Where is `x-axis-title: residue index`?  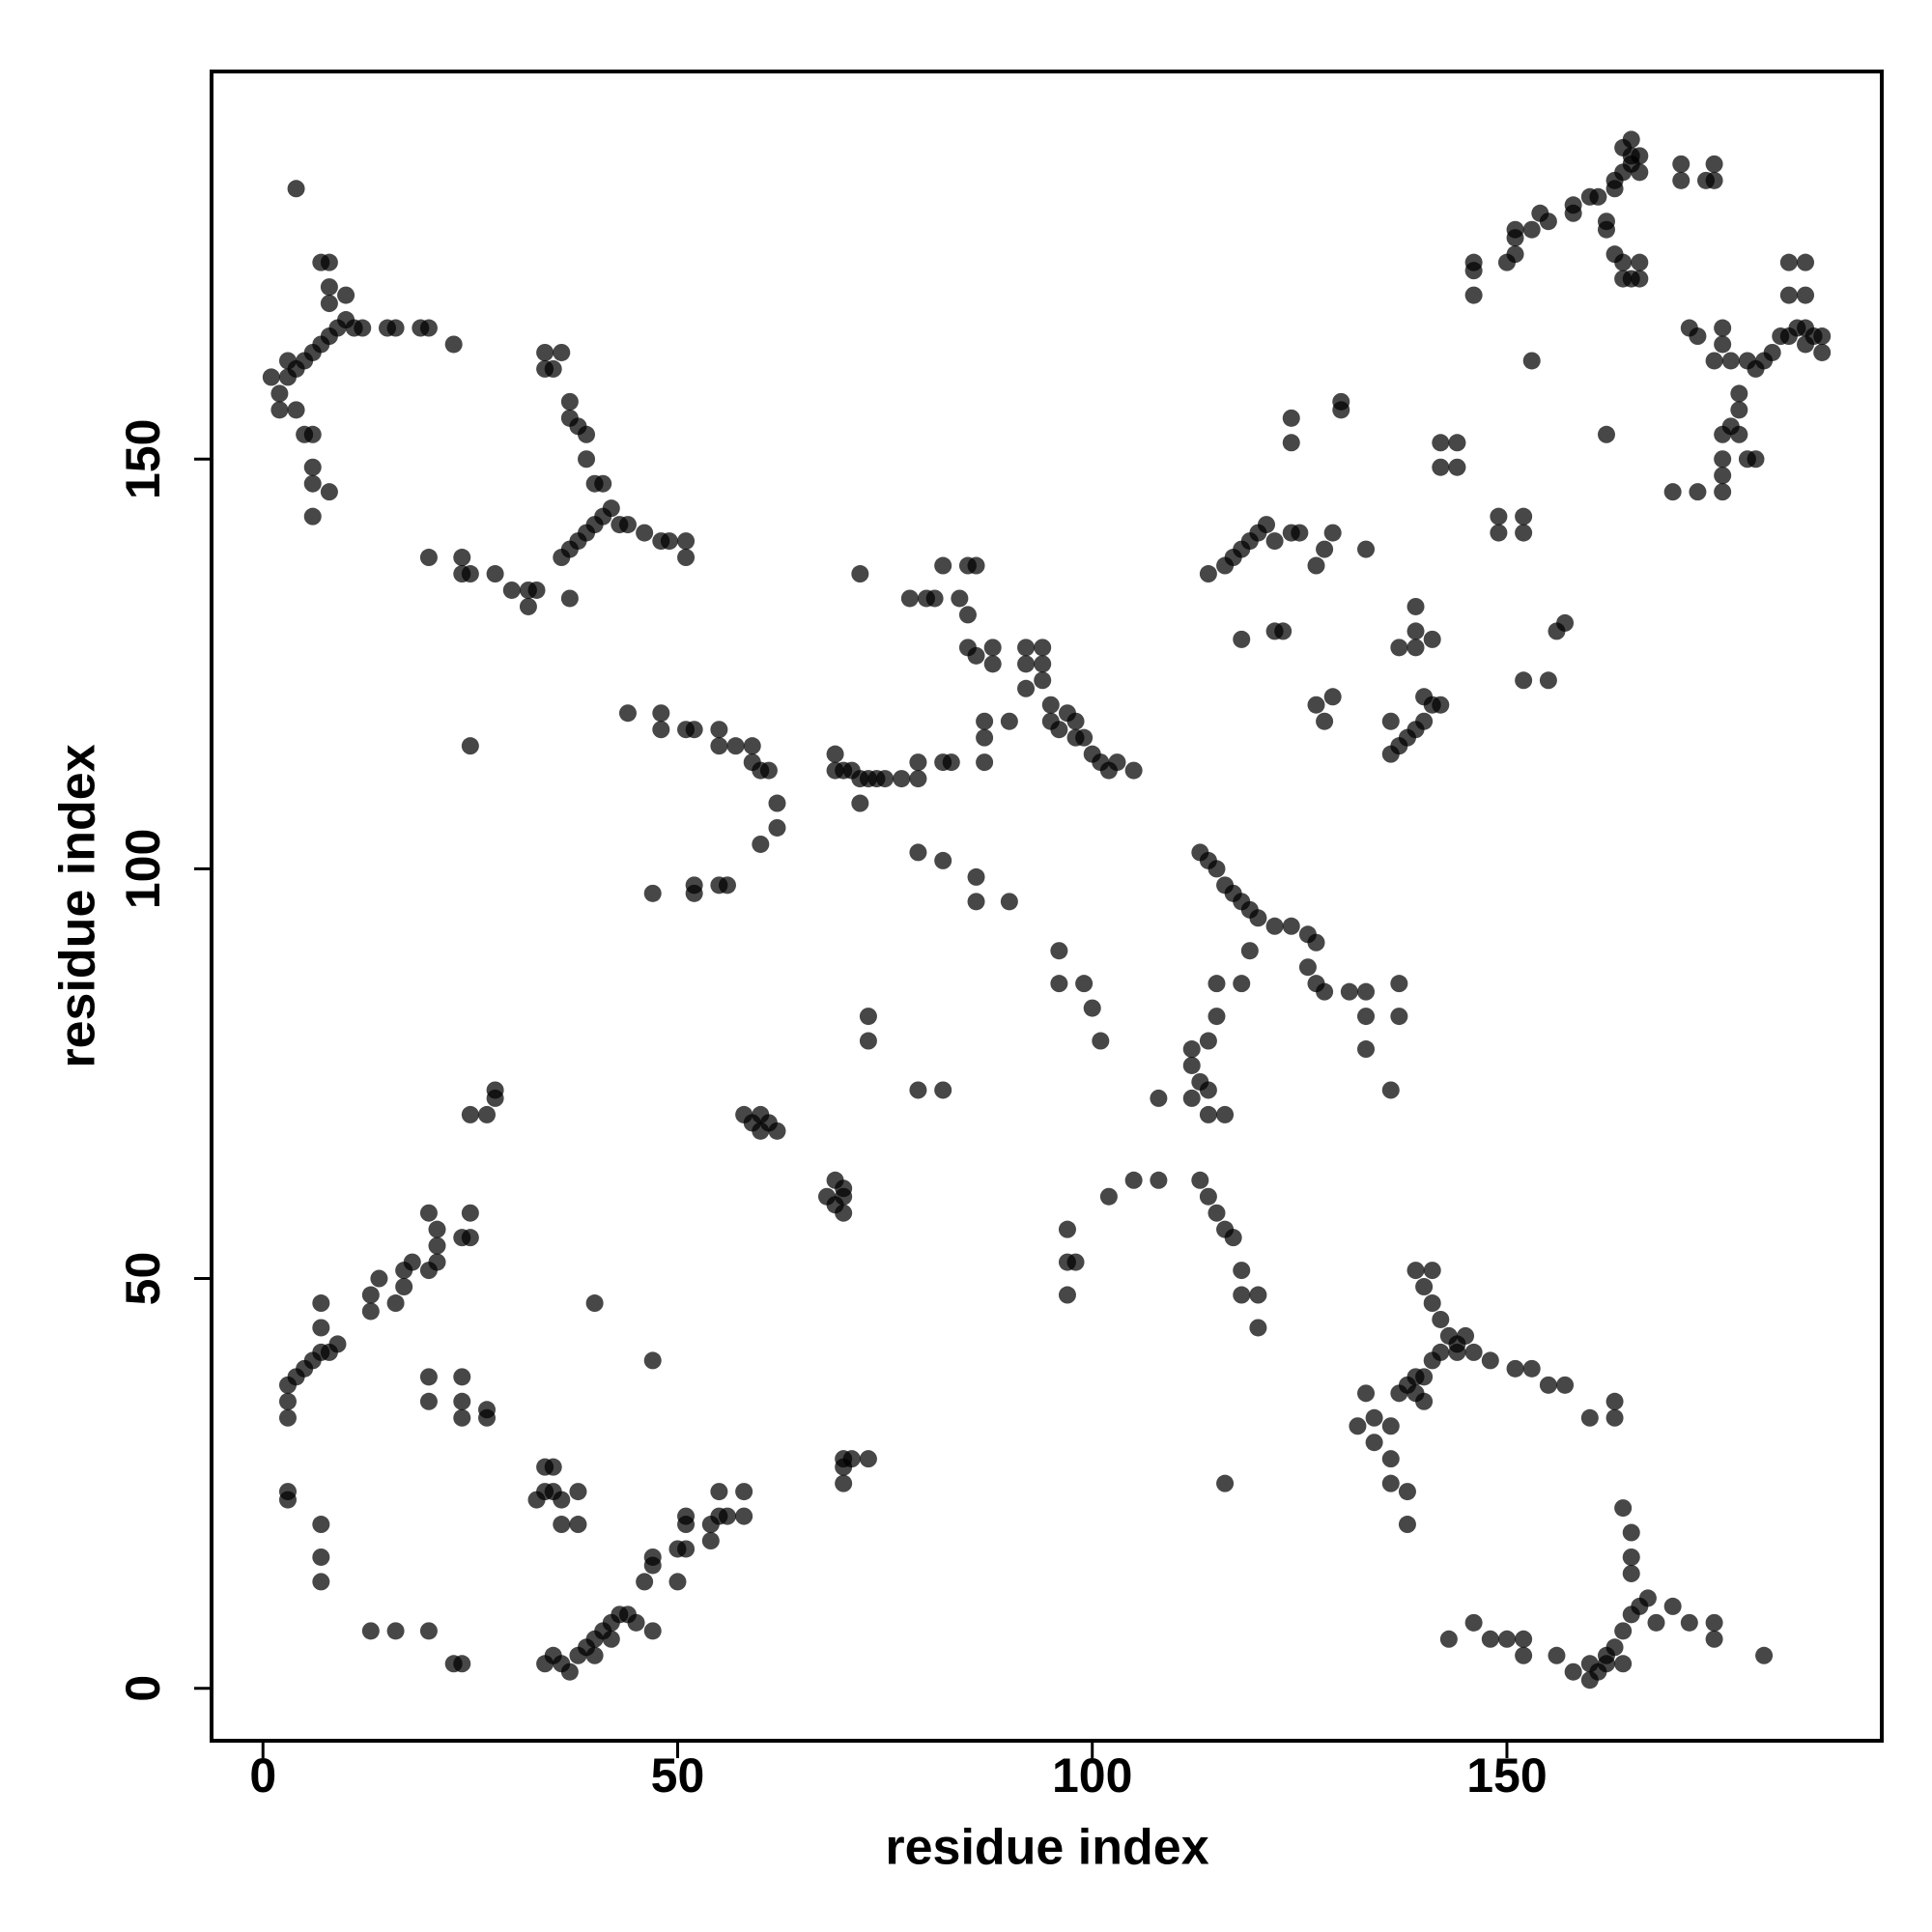
x-axis-title: residue index is located at coordinates (1046, 1848).